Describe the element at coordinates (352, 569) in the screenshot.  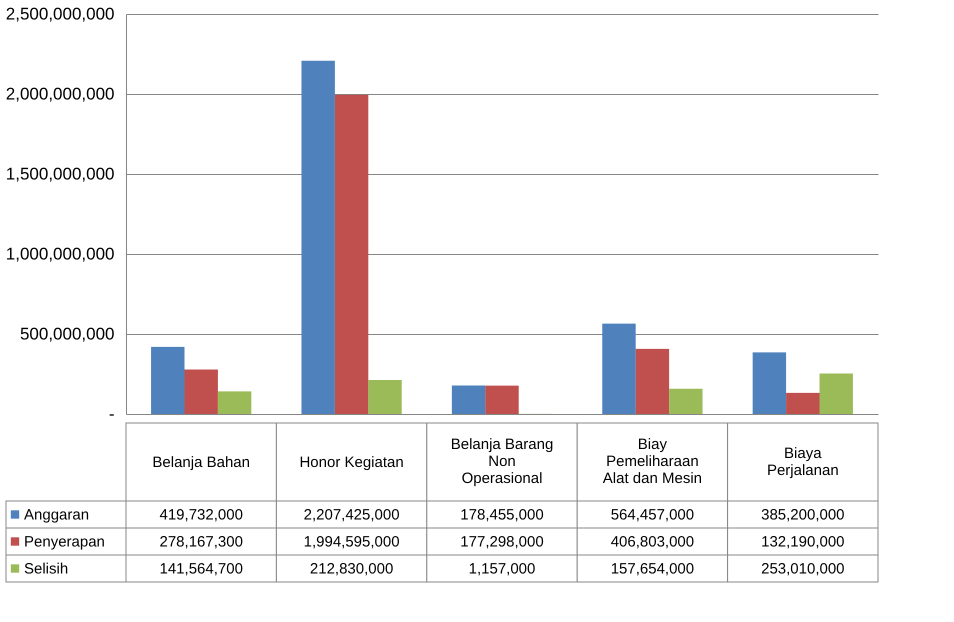
I see `data-label: 212,830,000` at that location.